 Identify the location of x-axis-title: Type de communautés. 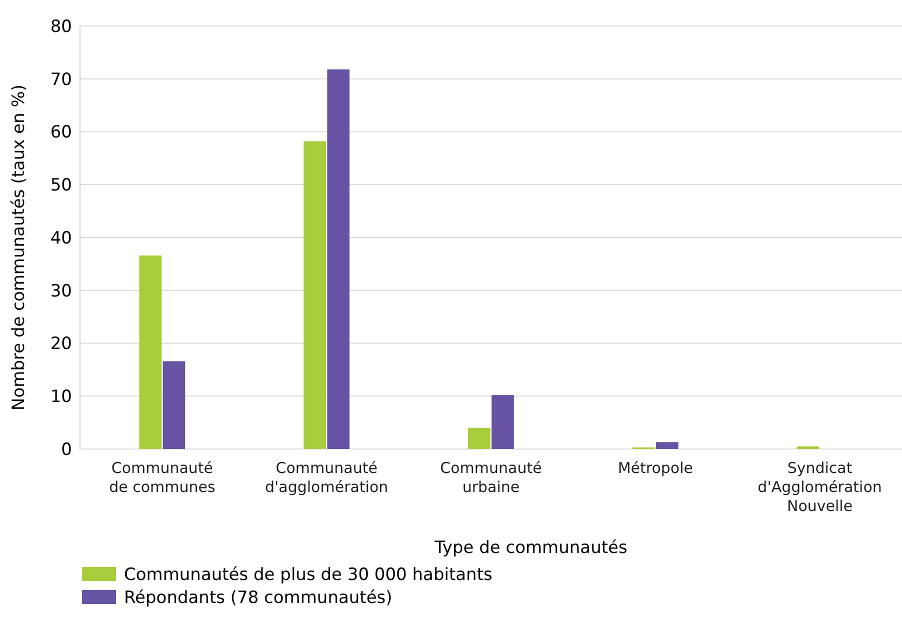
(531, 548).